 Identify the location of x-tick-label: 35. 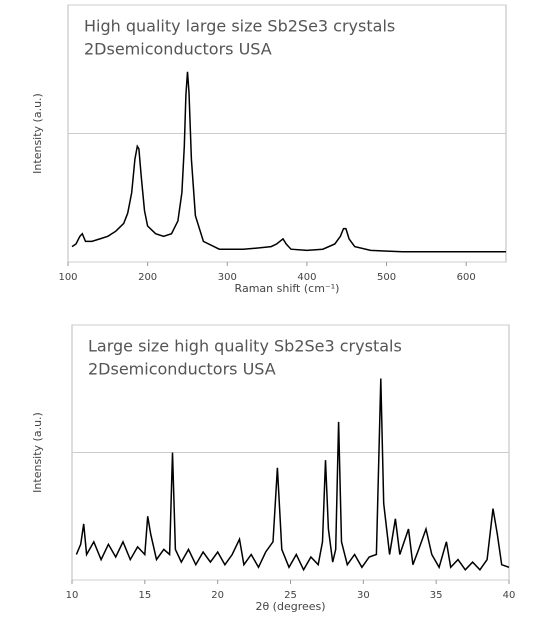
(436, 595).